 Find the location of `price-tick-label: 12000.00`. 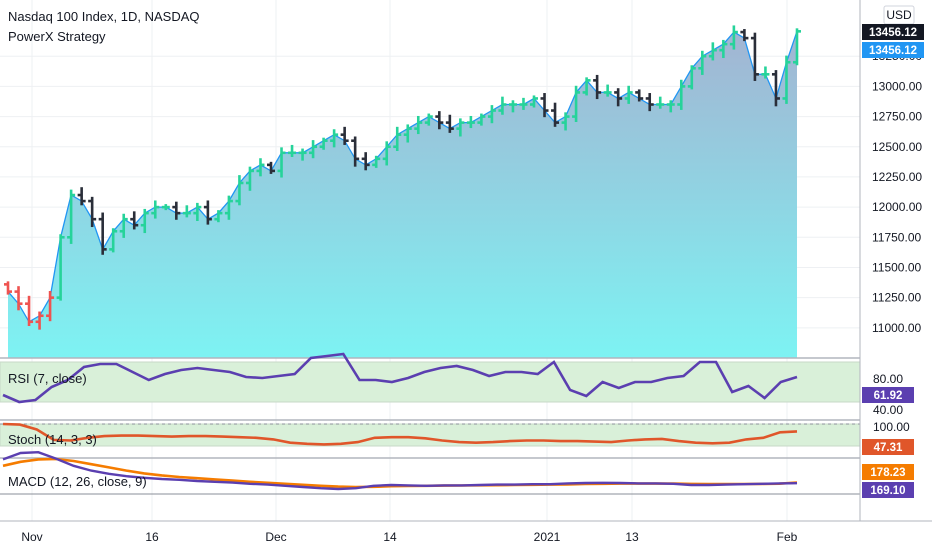

price-tick-label: 12000.00 is located at coordinates (897, 207).